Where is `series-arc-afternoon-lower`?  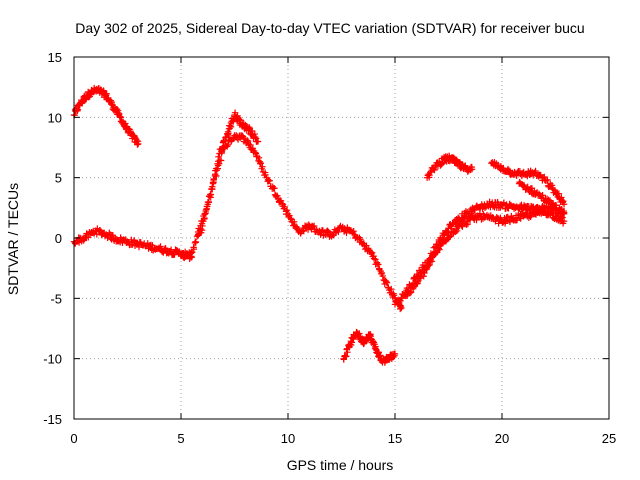
series-arc-afternoon-lower is located at coordinates (485, 253).